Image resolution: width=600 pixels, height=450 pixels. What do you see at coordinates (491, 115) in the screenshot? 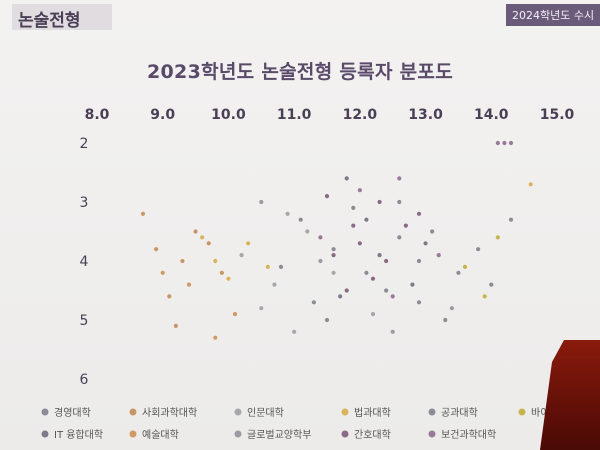
I see `x-tick-label: 14.0` at bounding box center [491, 115].